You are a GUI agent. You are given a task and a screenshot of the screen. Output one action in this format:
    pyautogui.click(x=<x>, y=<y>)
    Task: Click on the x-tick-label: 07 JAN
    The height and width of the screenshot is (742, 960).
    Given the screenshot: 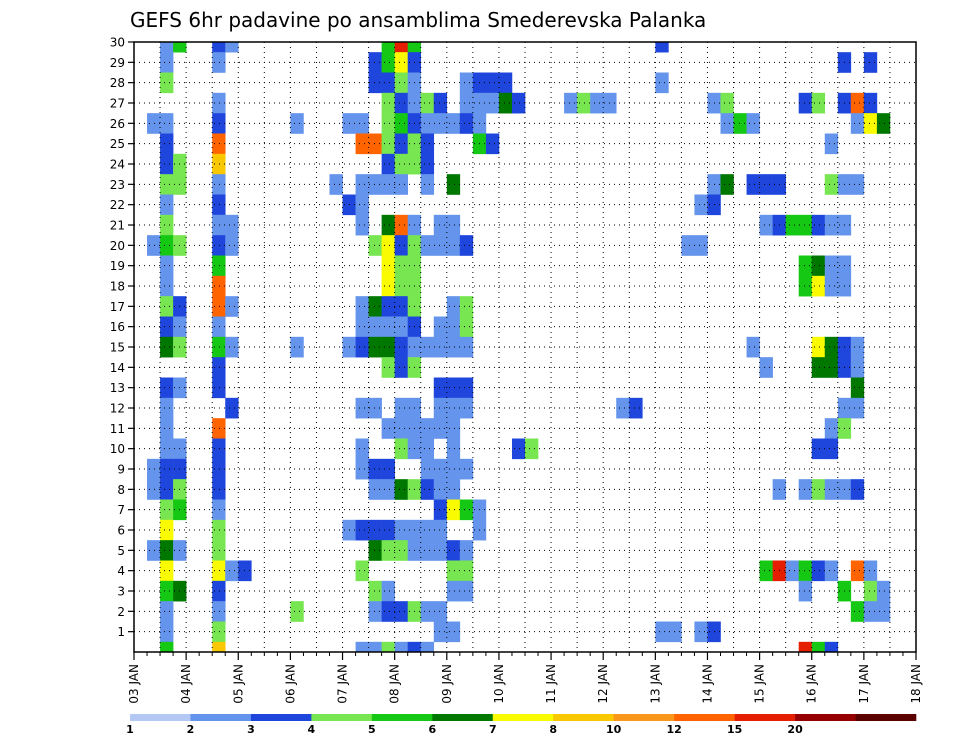 What is the action you would take?
    pyautogui.click(x=343, y=684)
    